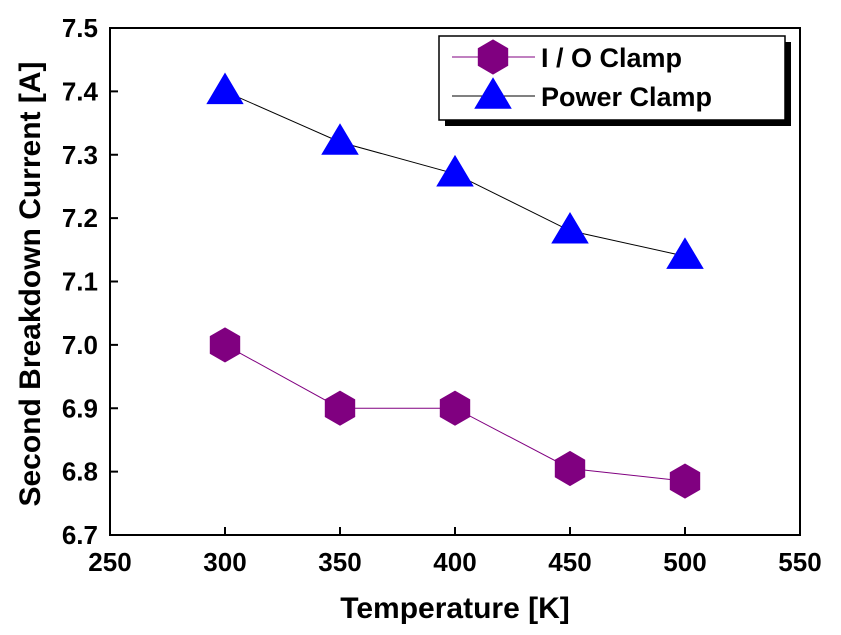 The width and height of the screenshot is (841, 635). I want to click on y-tick-label: 6.8, so click(80, 472).